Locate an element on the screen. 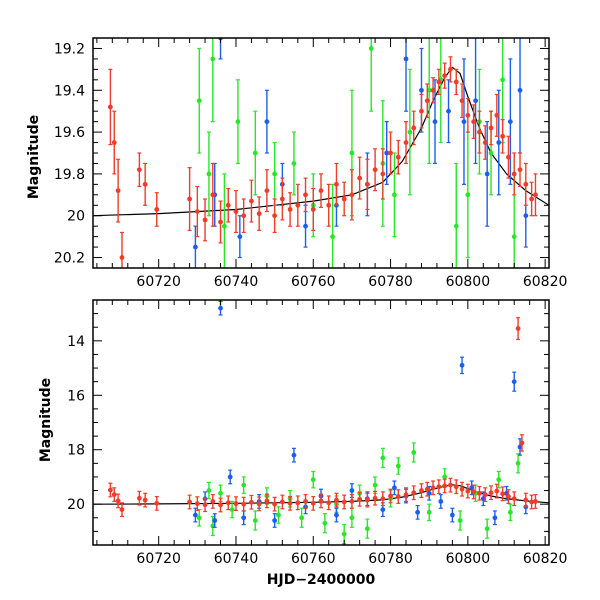  y-tick-label: 16 is located at coordinates (76, 396).